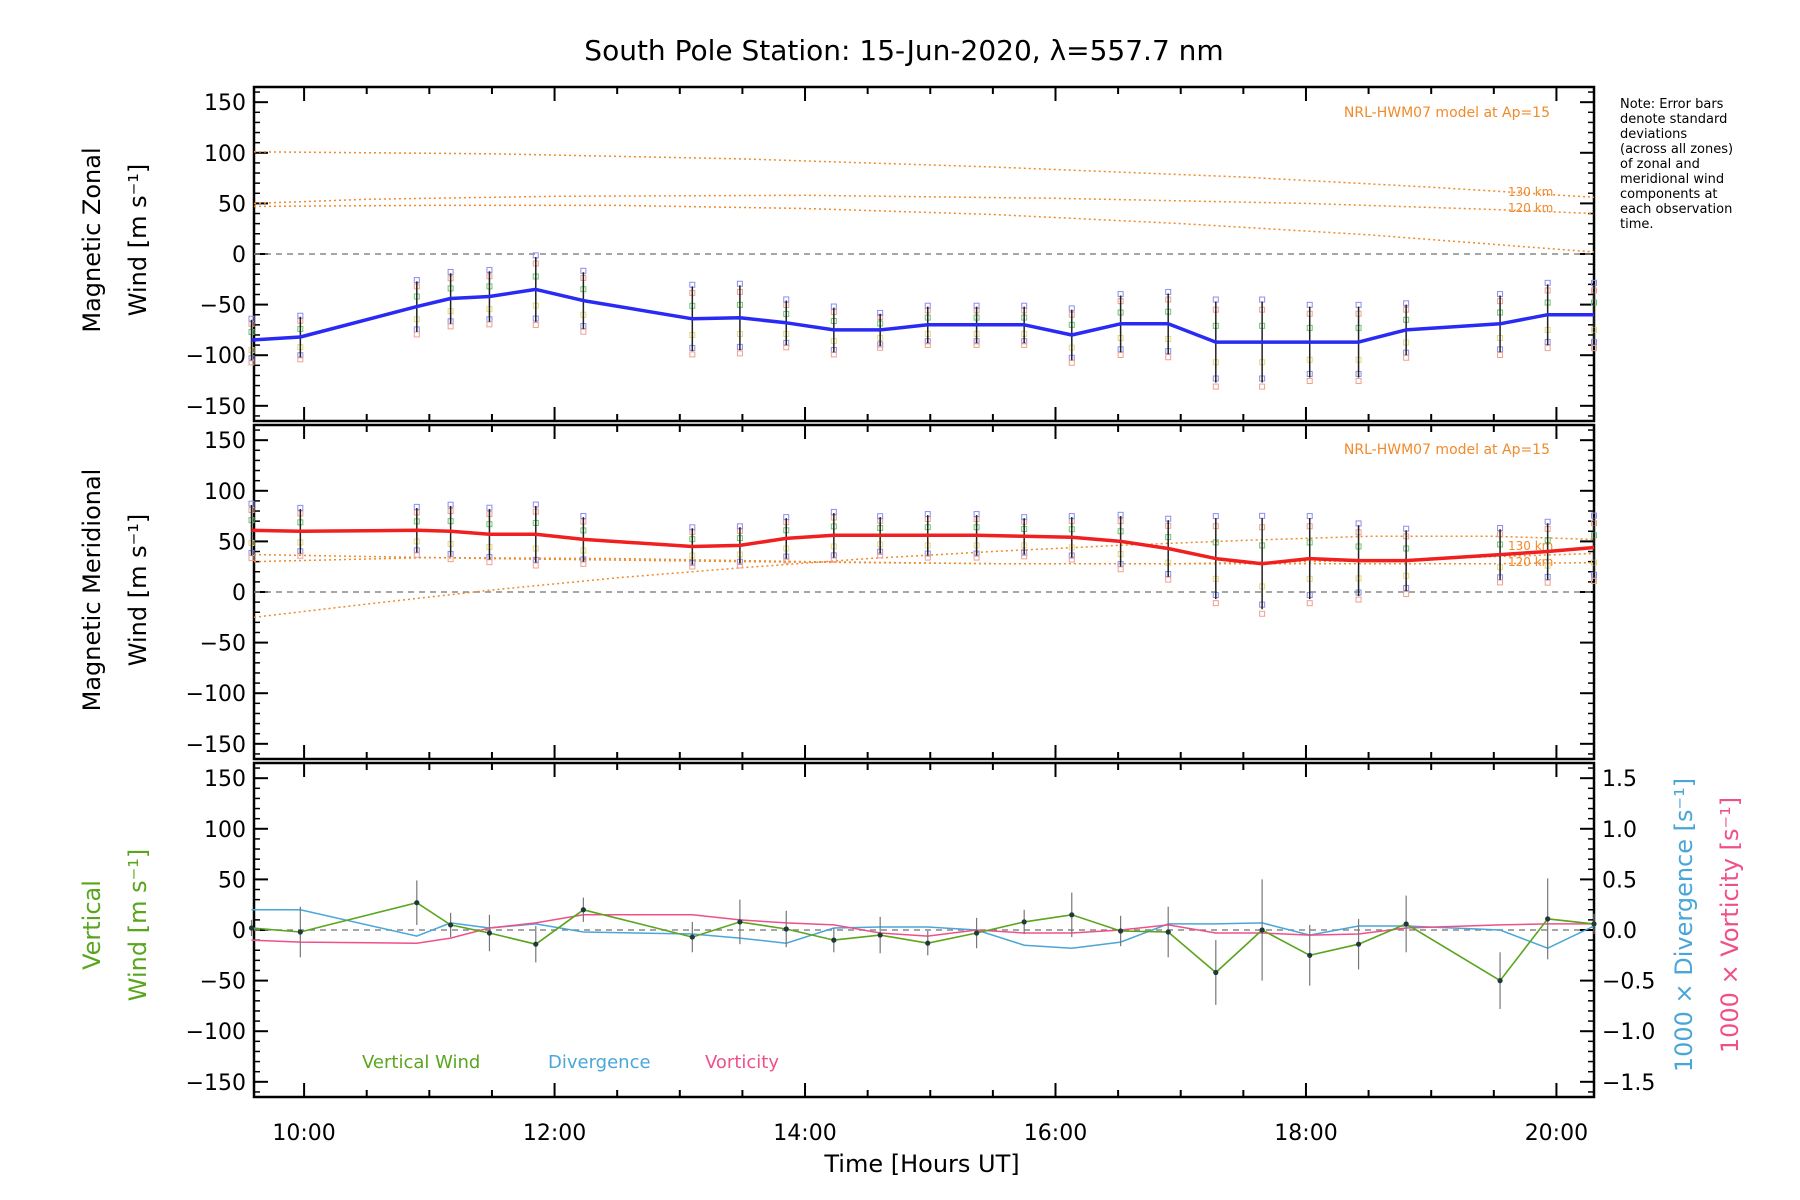  I want to click on note-line: deviations, so click(1653, 134).